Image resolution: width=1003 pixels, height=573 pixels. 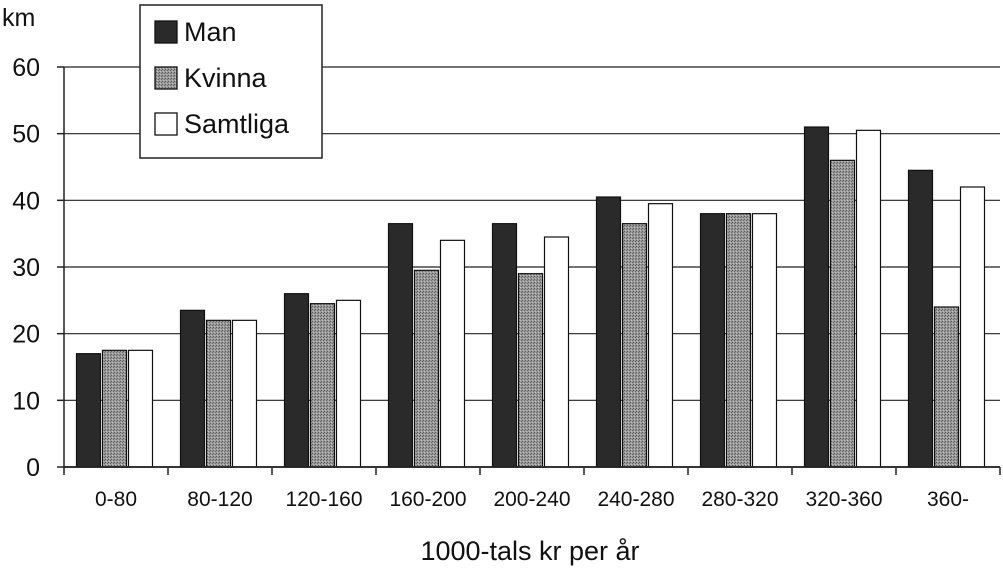 What do you see at coordinates (920, 318) in the screenshot?
I see `bar-man-360-` at bounding box center [920, 318].